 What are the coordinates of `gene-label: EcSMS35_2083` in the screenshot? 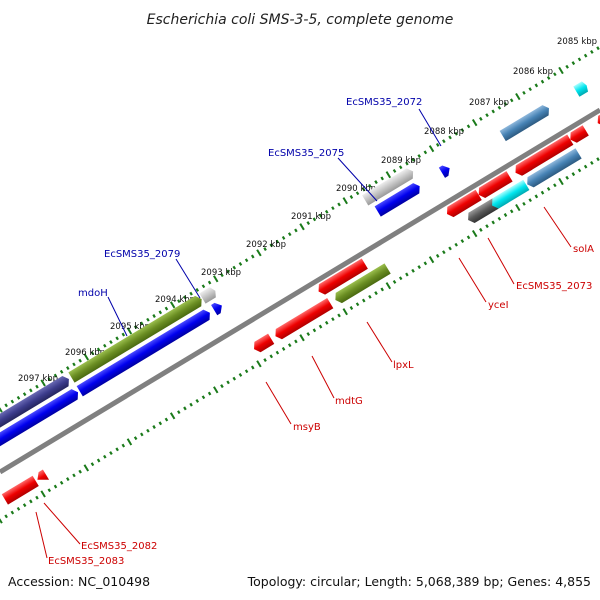 It's located at (86, 561).